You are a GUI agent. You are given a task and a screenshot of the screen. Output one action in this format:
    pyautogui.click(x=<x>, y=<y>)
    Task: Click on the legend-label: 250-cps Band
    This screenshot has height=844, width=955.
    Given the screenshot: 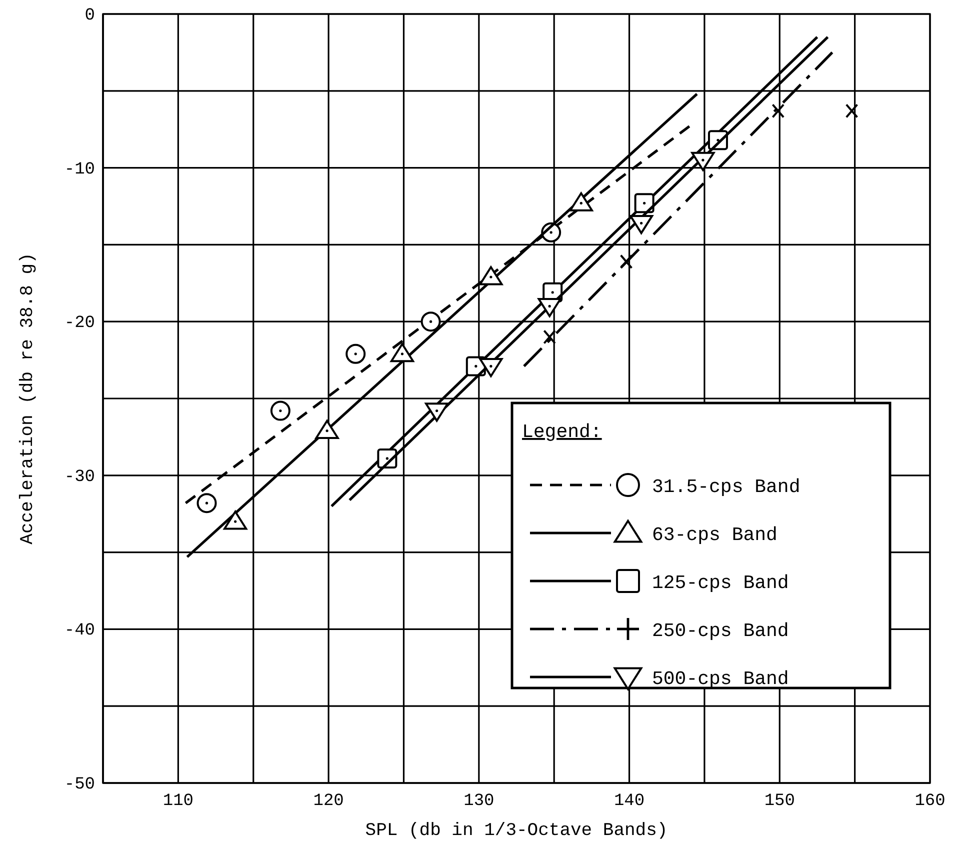 What is the action you would take?
    pyautogui.click(x=720, y=631)
    